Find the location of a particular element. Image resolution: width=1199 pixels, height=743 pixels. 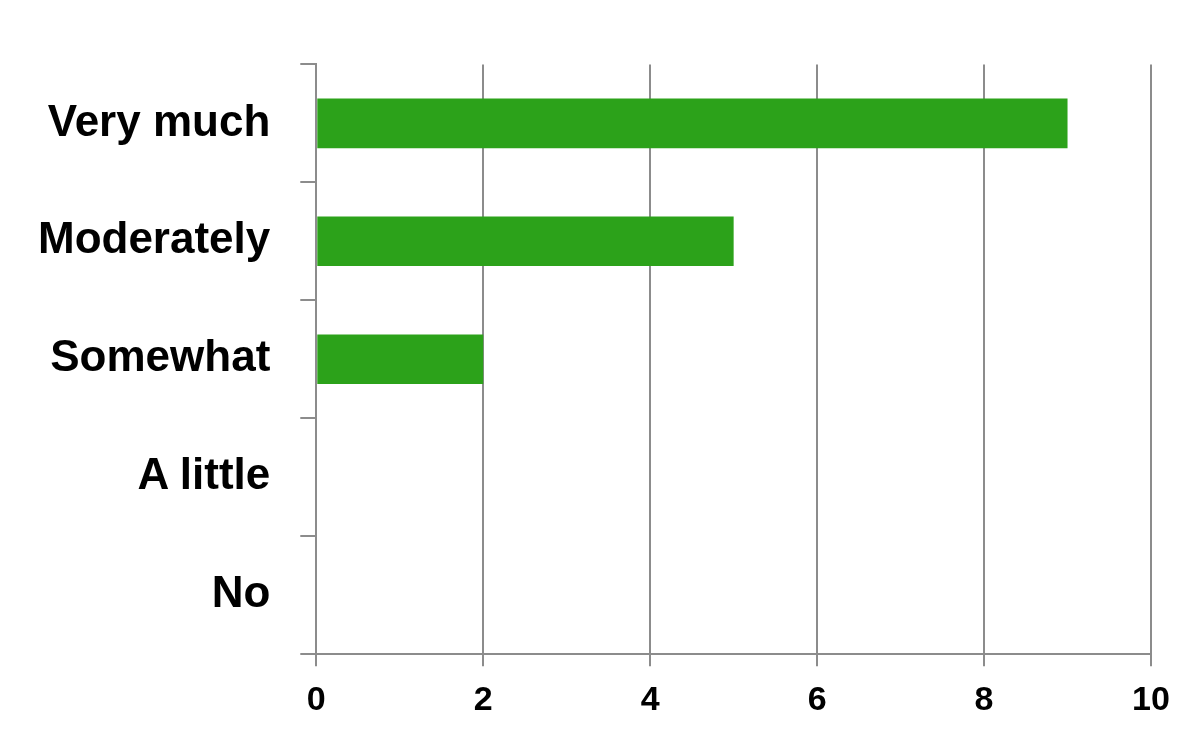

y-tick-label: No is located at coordinates (241, 592).